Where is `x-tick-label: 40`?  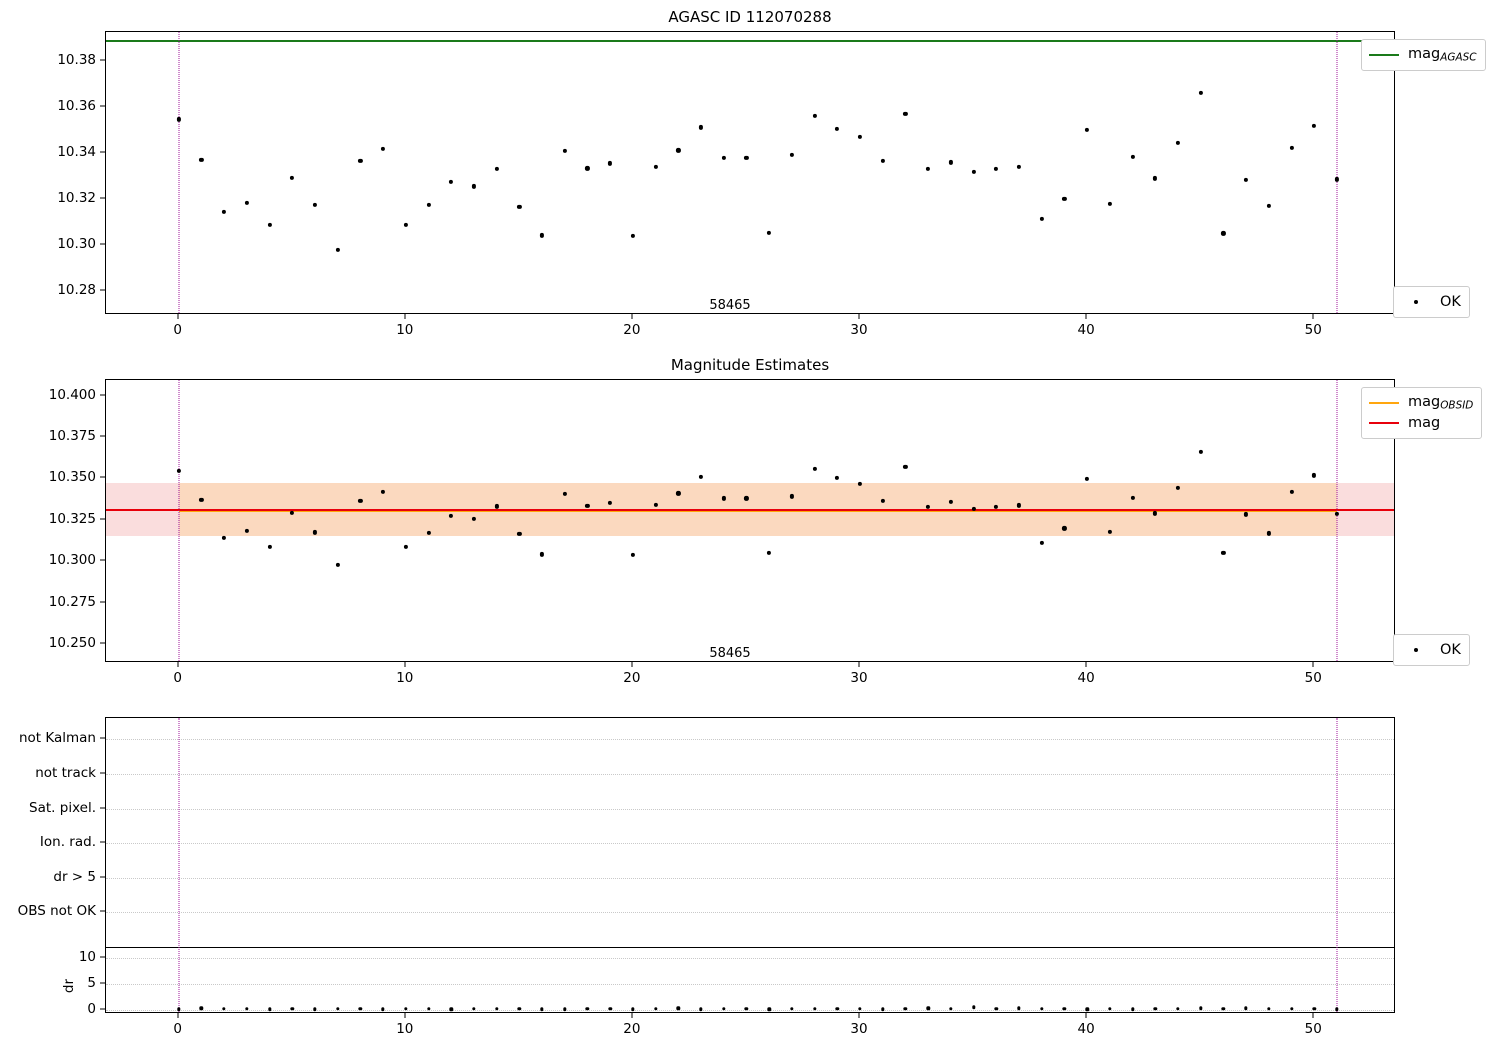 x-tick-label: 40 is located at coordinates (1086, 1029).